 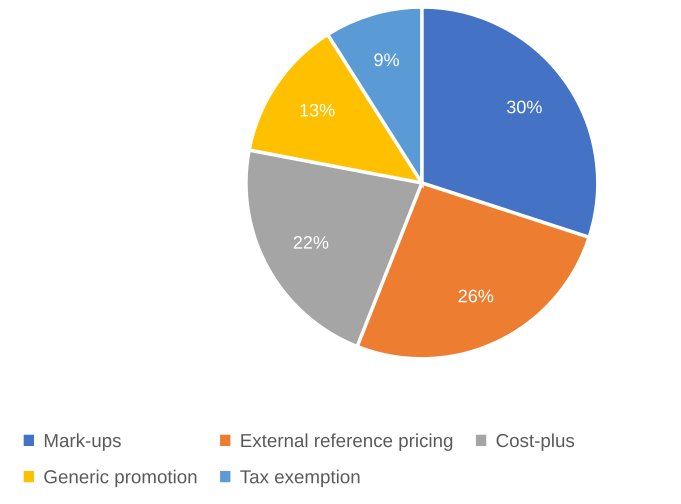 I want to click on legend-label: Mark-ups, so click(x=82, y=442).